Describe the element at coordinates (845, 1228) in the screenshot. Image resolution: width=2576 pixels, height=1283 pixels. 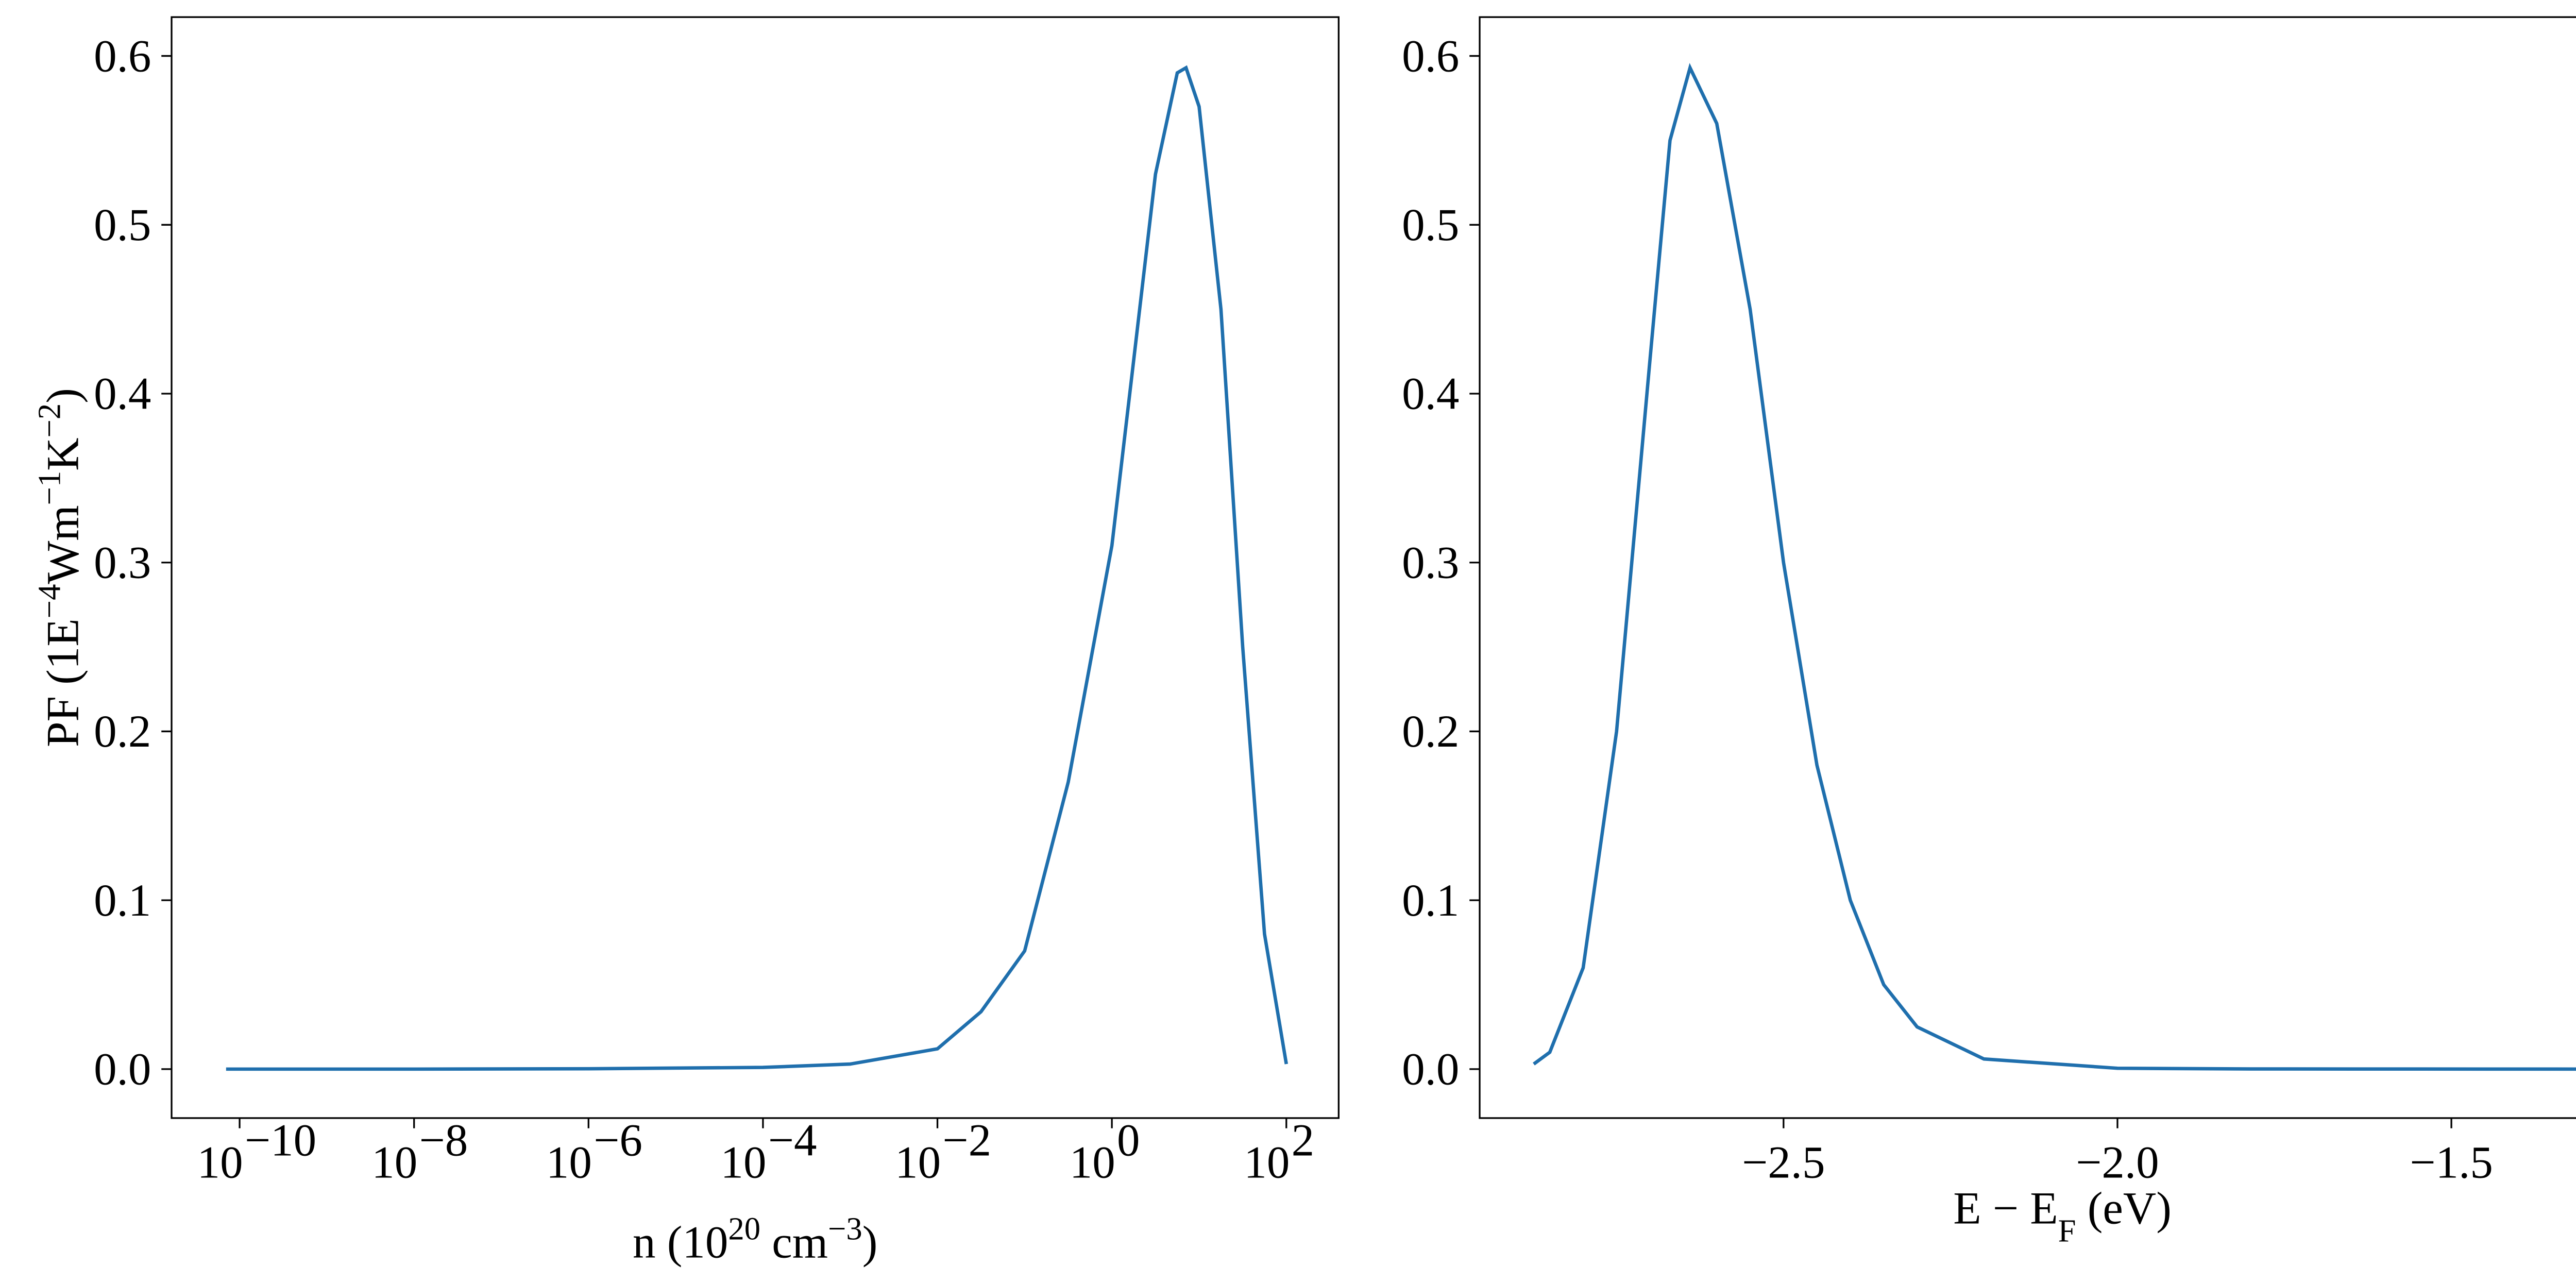
I see `axis-label-part: −3` at that location.